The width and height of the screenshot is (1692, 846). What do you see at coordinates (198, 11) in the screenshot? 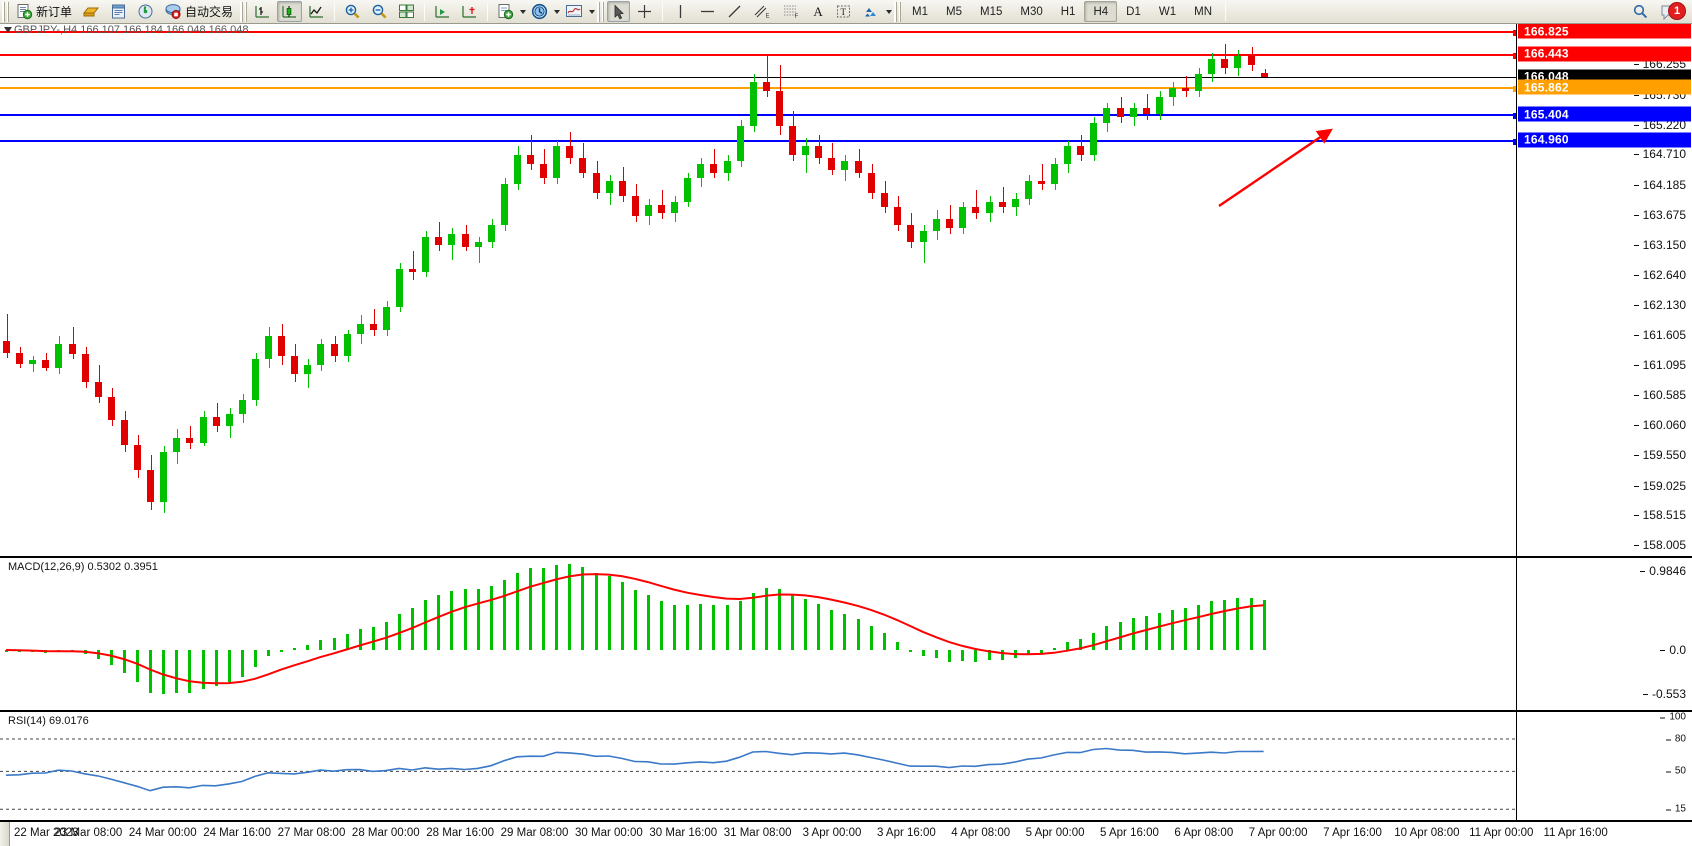
I see `auto-trading-button: 自动交易` at bounding box center [198, 11].